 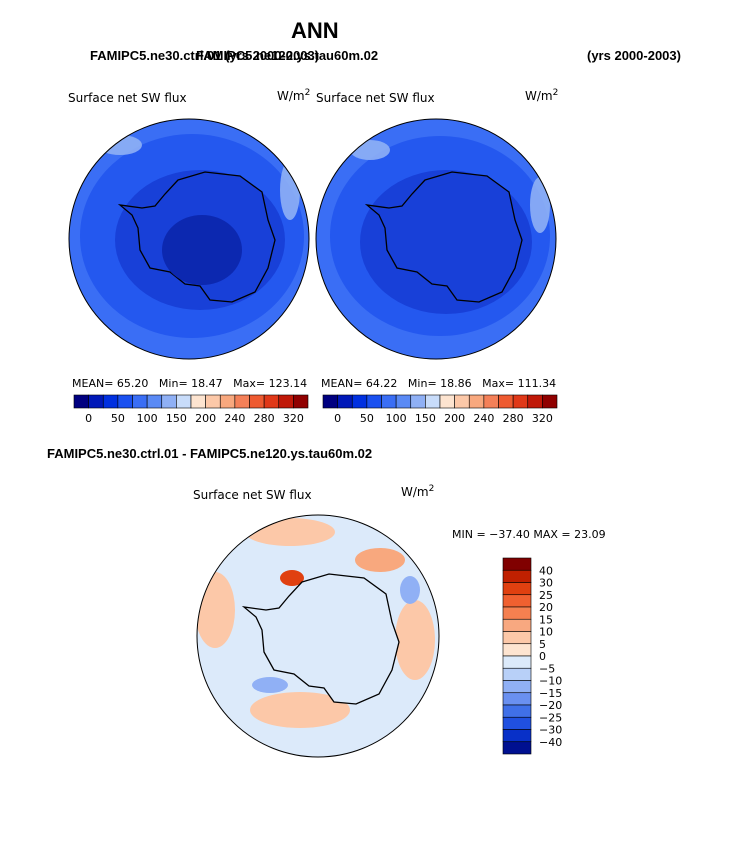 I want to click on right-case-title: FAMIPC5.ne120.ys.tau60m.02, so click(x=287, y=55).